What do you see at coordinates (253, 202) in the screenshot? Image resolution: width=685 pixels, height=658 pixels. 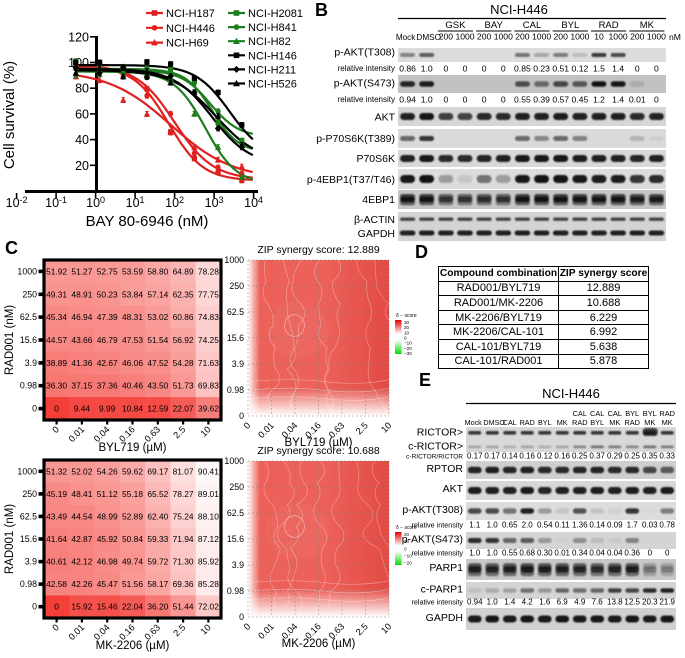 I see `svg-text: 104` at bounding box center [253, 202].